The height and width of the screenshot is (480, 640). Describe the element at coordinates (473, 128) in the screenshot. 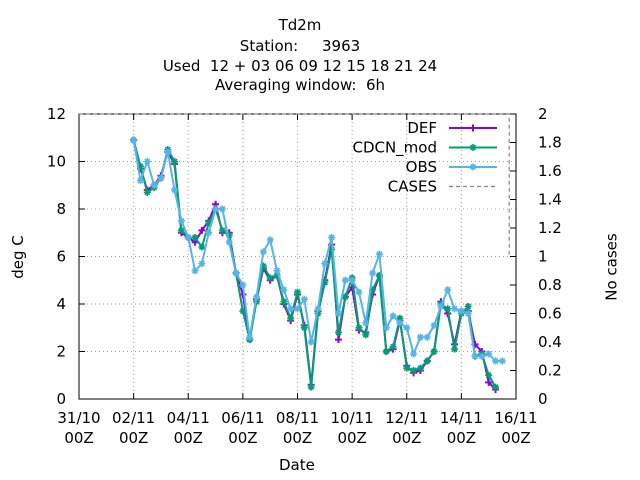

I see `legend-marker-def` at that location.